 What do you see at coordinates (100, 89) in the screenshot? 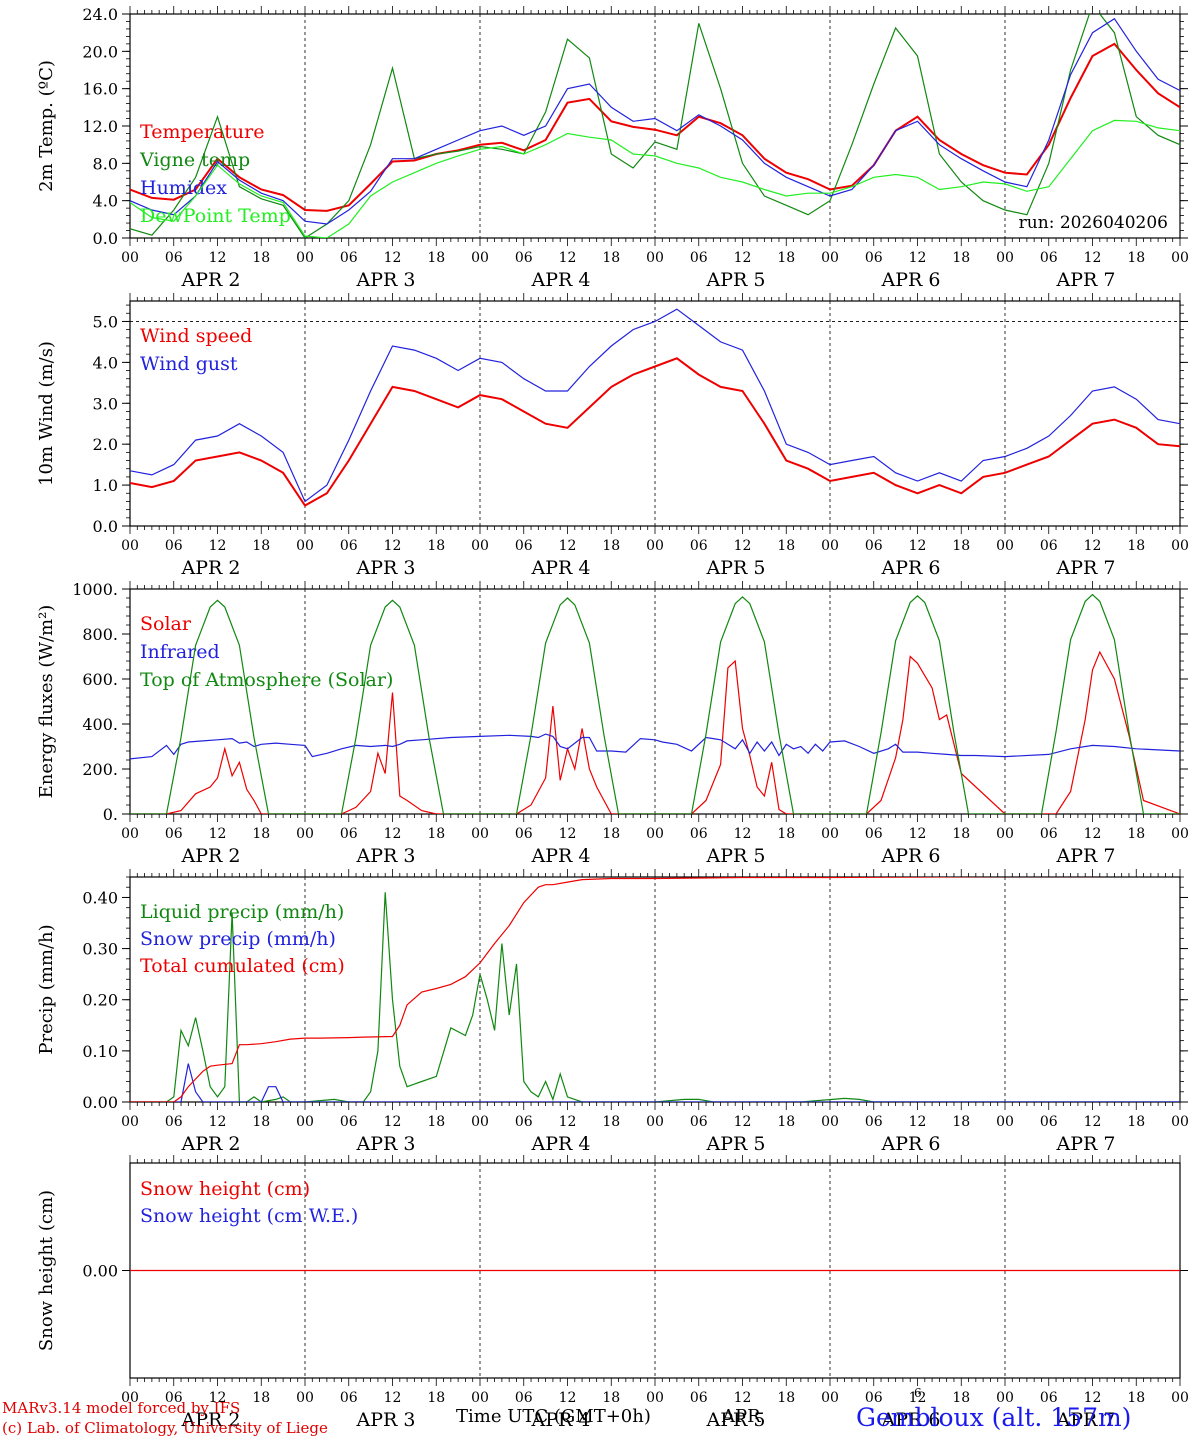
I see `y-tick-label: 16.0` at bounding box center [100, 89].